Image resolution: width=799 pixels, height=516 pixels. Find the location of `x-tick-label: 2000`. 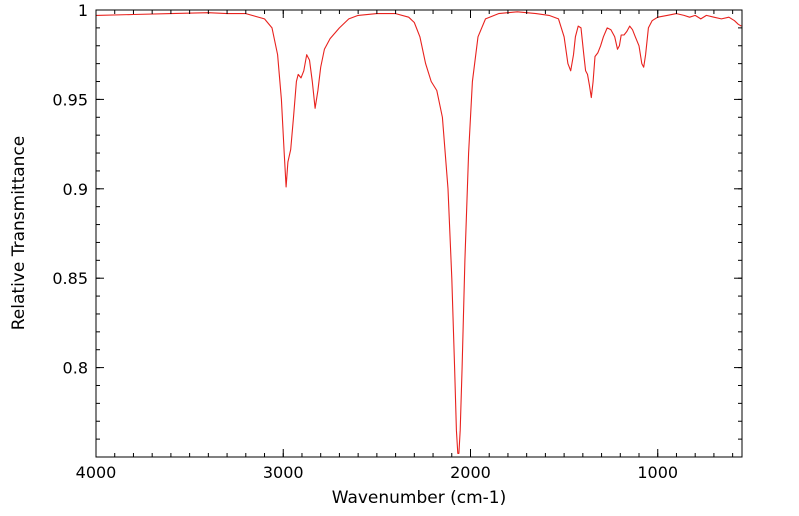

x-tick-label: 2000 is located at coordinates (470, 472).